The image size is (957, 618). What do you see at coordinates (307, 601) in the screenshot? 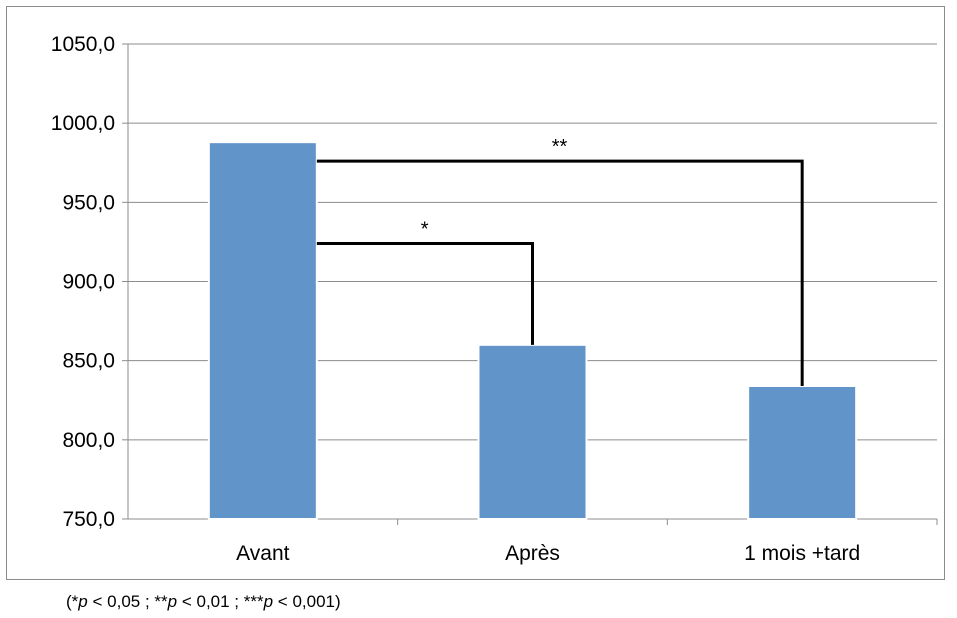
I see `footnote-threshold-3: < 0,001)` at bounding box center [307, 601].